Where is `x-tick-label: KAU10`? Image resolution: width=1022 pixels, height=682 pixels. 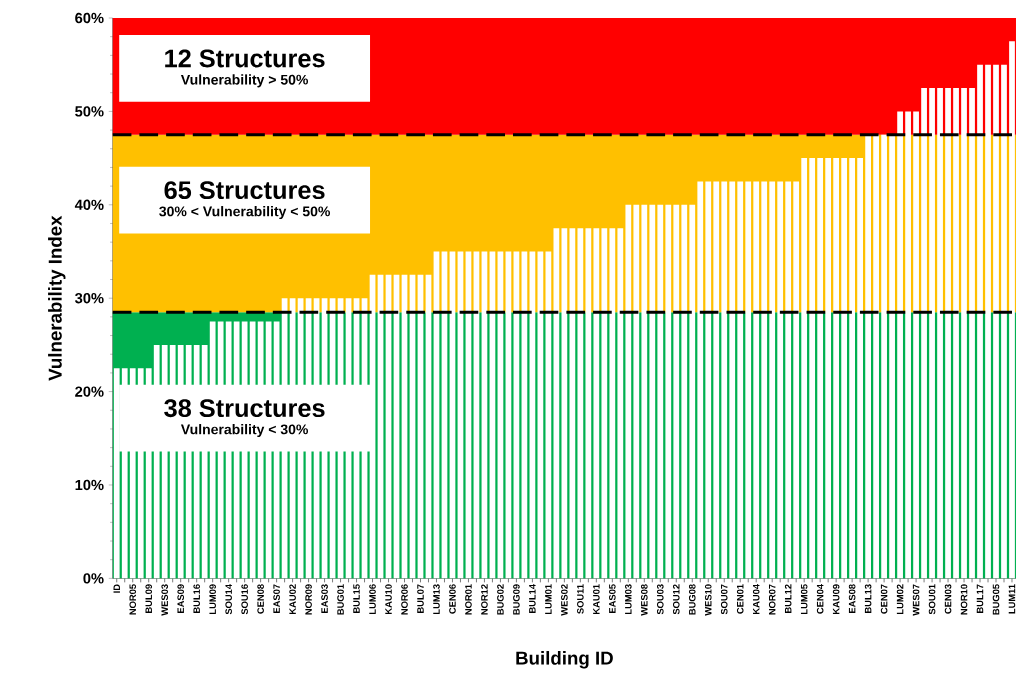
x-tick-label: KAU10 is located at coordinates (388, 599).